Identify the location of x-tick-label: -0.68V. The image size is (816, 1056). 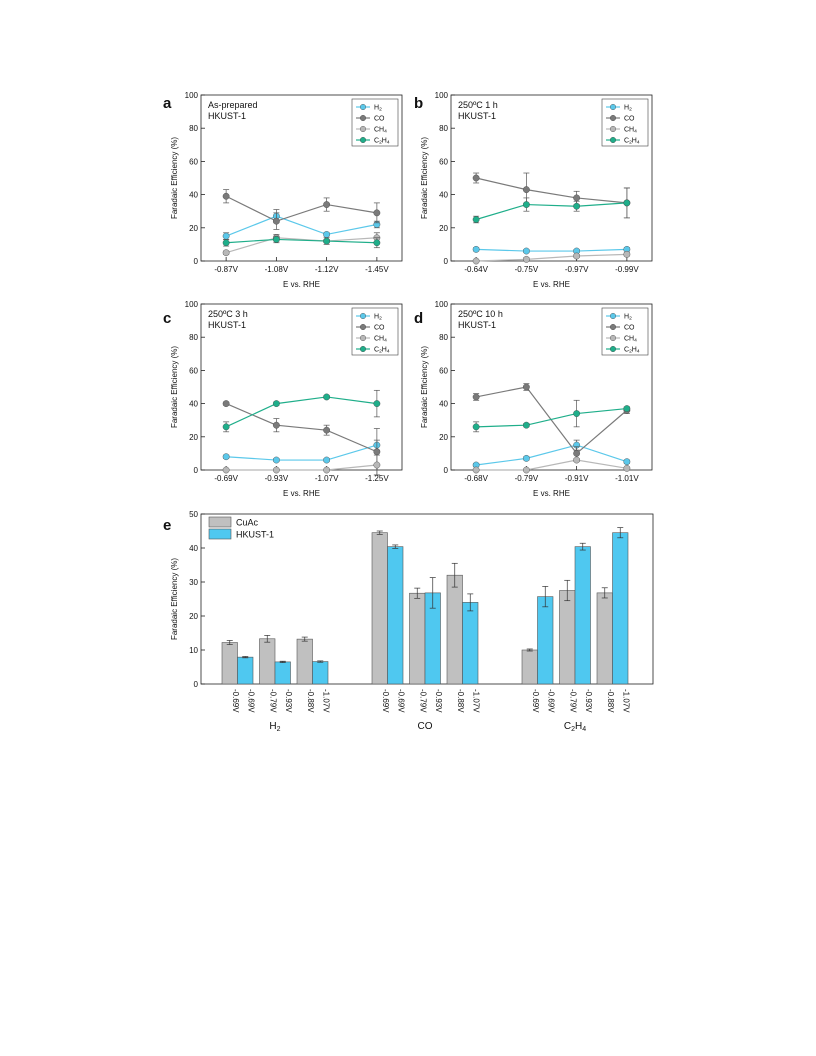
(476, 478).